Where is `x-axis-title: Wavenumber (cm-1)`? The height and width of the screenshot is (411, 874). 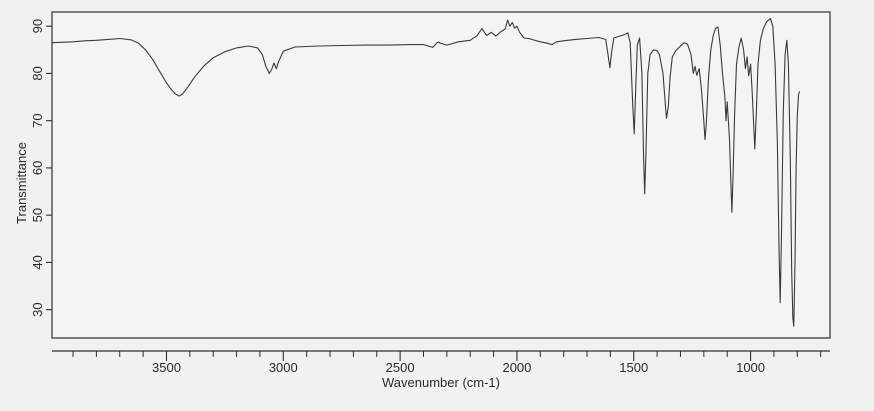
x-axis-title: Wavenumber (cm-1) is located at coordinates (441, 382).